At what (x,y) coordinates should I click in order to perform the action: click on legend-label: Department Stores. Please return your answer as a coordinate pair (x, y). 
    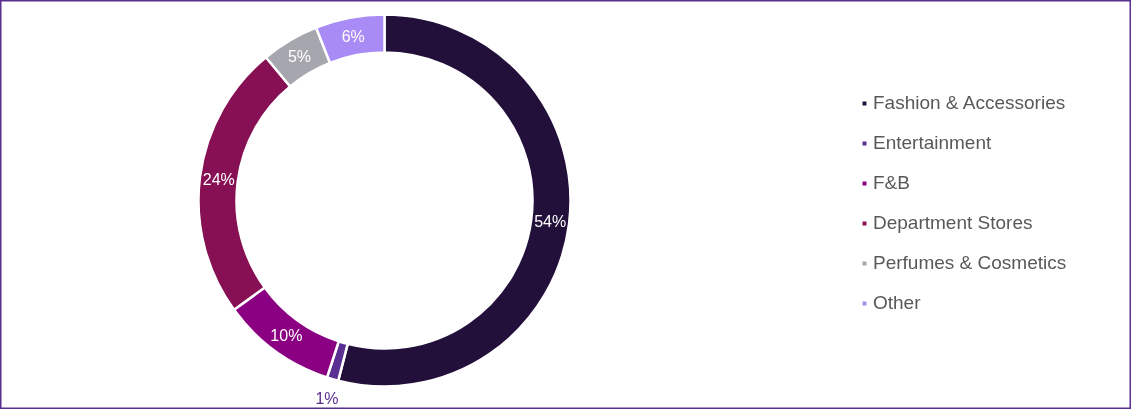
    Looking at the image, I should click on (953, 223).